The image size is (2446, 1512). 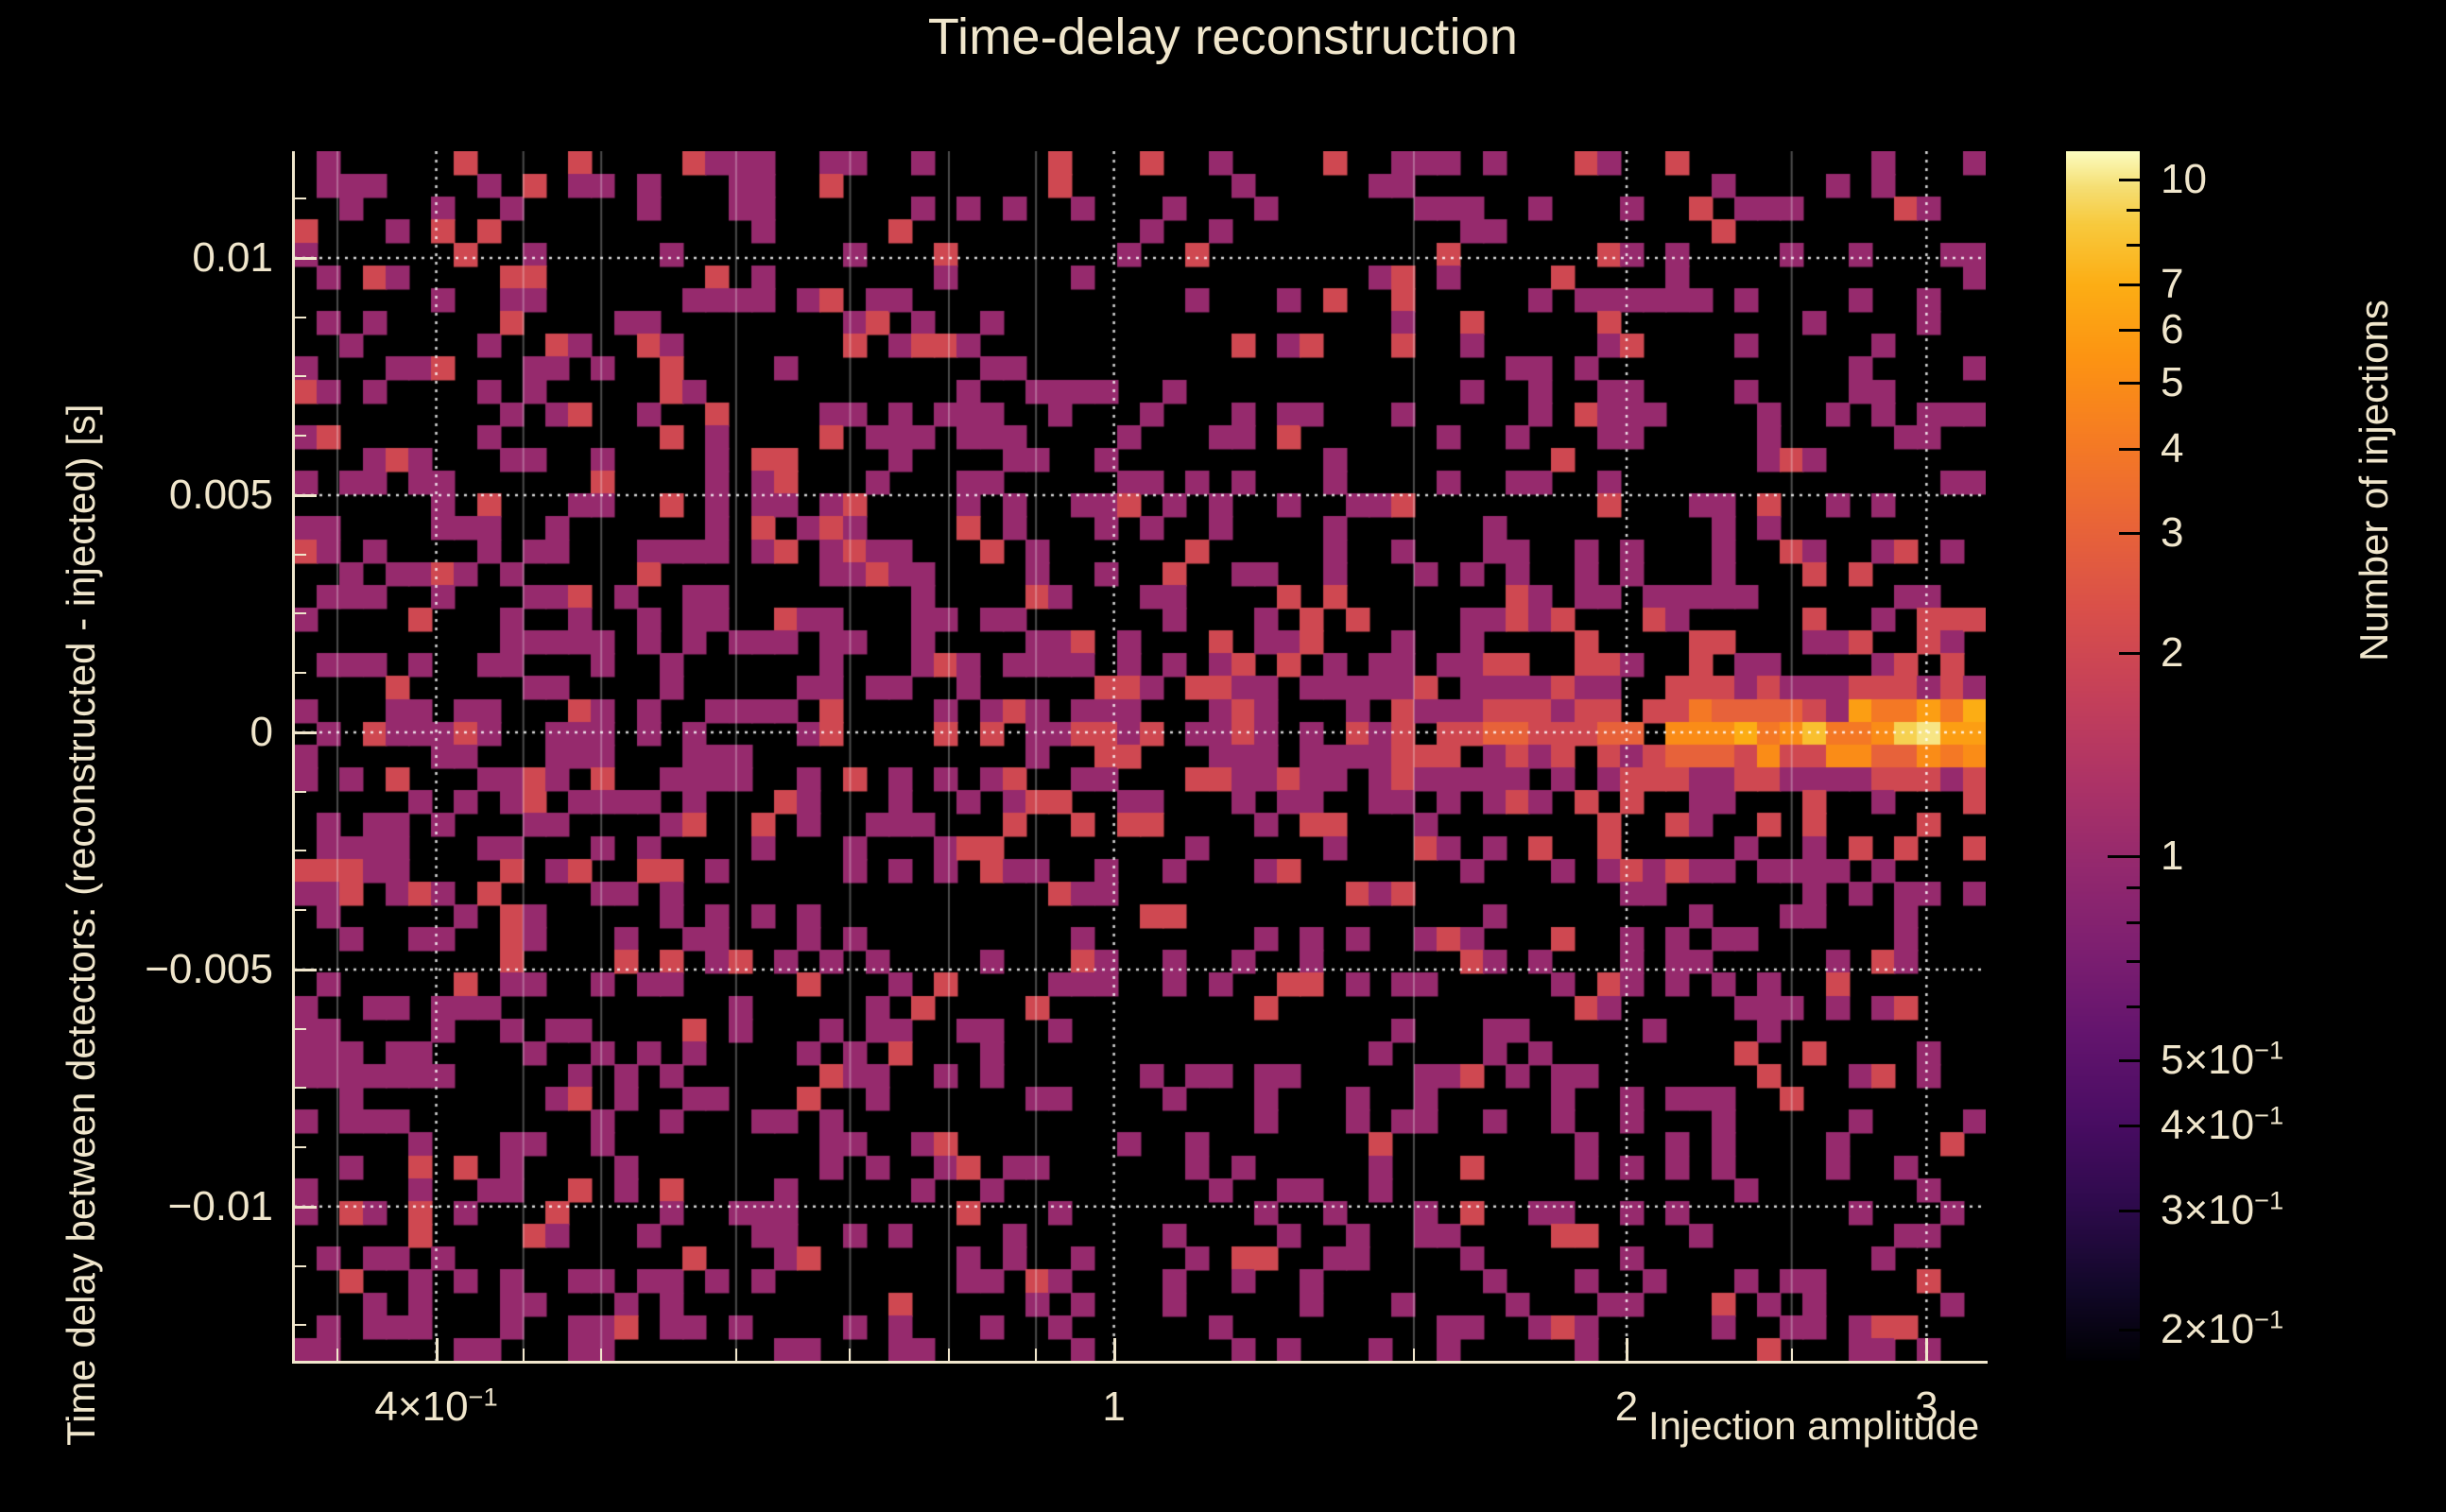 What do you see at coordinates (2222, 1209) in the screenshot?
I see `colorbar-tick-label: 3×10⁻¹` at bounding box center [2222, 1209].